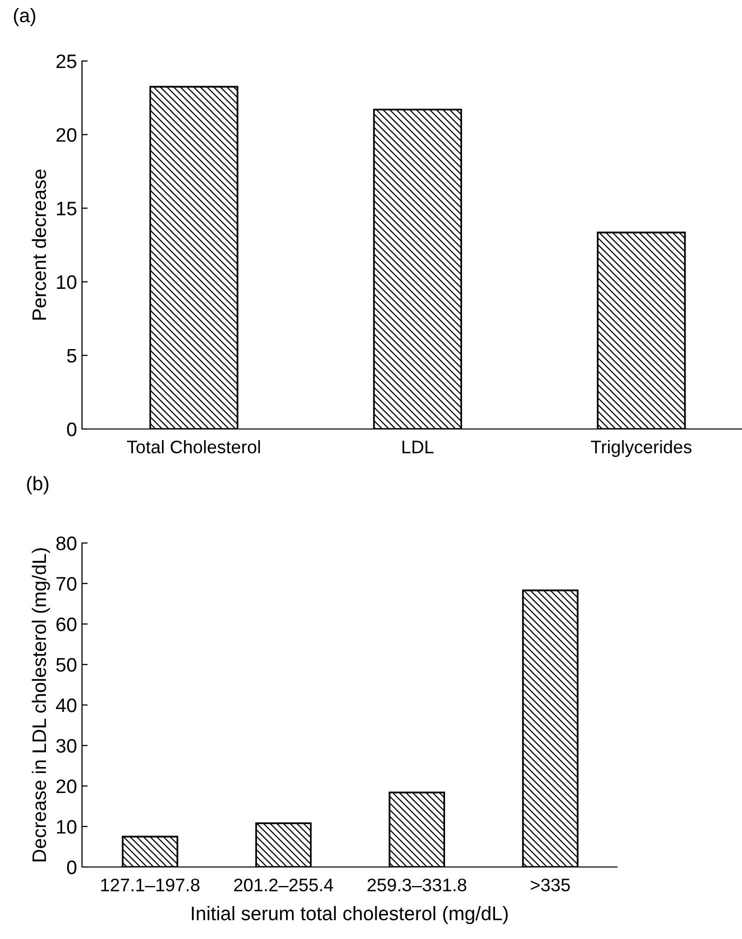 The height and width of the screenshot is (939, 742). What do you see at coordinates (350, 915) in the screenshot?
I see `x-axis-title: Initial serum total cholesterol (mg/dL)` at bounding box center [350, 915].